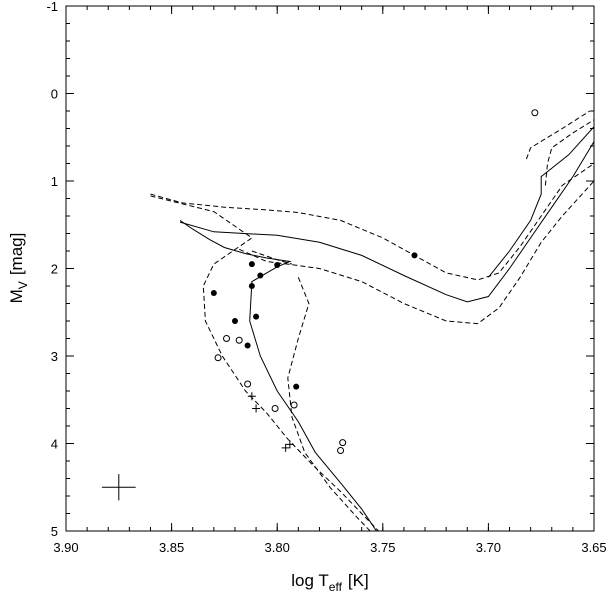  Describe the element at coordinates (54, 444) in the screenshot. I see `y-tick-label: 4` at that location.